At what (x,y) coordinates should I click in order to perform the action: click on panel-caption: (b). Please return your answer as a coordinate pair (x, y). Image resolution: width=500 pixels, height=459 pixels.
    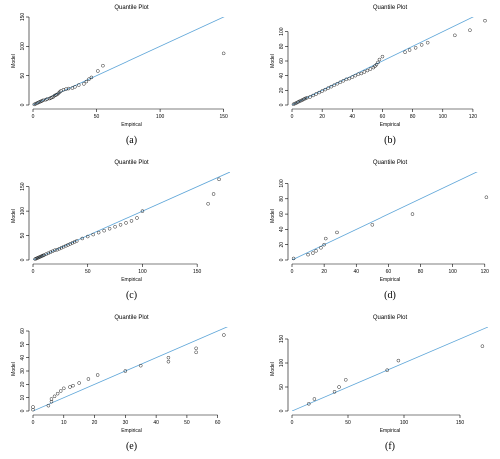
    Looking at the image, I should click on (390, 140).